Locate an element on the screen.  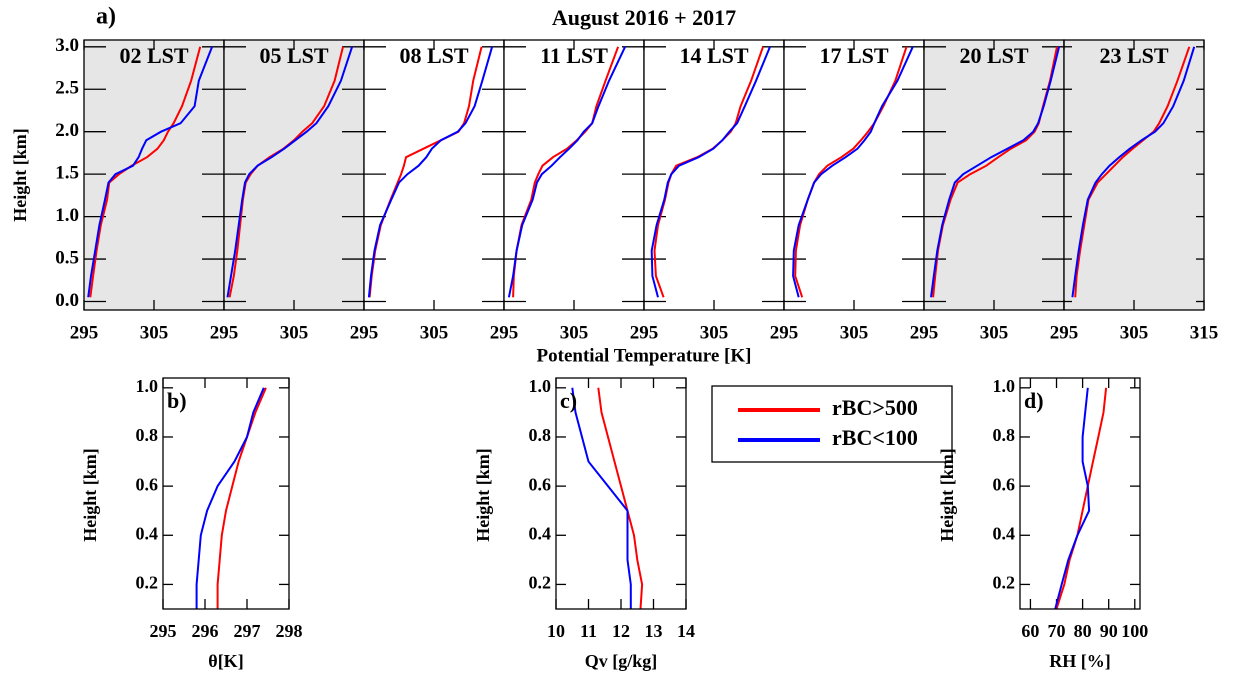
x-tick-label: 297 is located at coordinates (247, 631).